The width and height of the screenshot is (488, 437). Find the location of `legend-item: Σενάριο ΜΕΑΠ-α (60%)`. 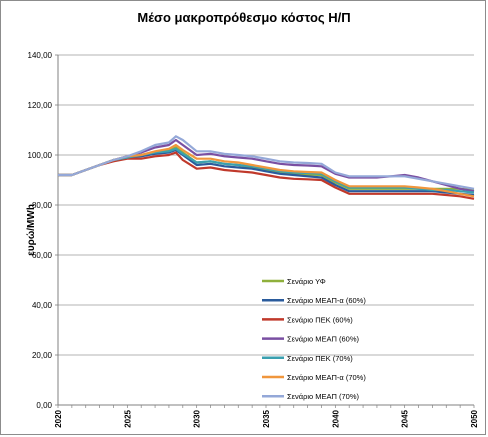

legend-item: Σενάριο ΜΕΑΠ-α (60%) is located at coordinates (314, 300).